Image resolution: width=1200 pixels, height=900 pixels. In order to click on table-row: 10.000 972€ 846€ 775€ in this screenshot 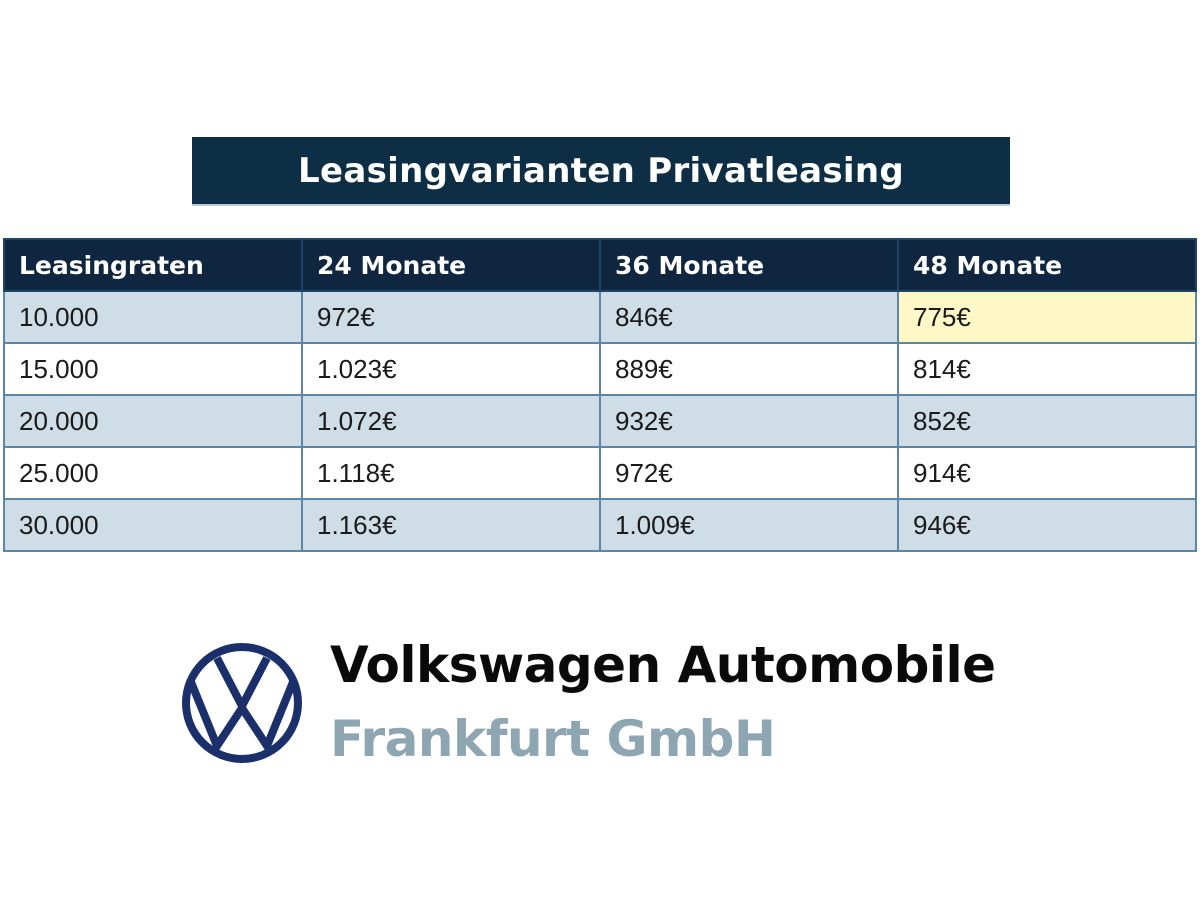, I will do `click(600, 317)`.